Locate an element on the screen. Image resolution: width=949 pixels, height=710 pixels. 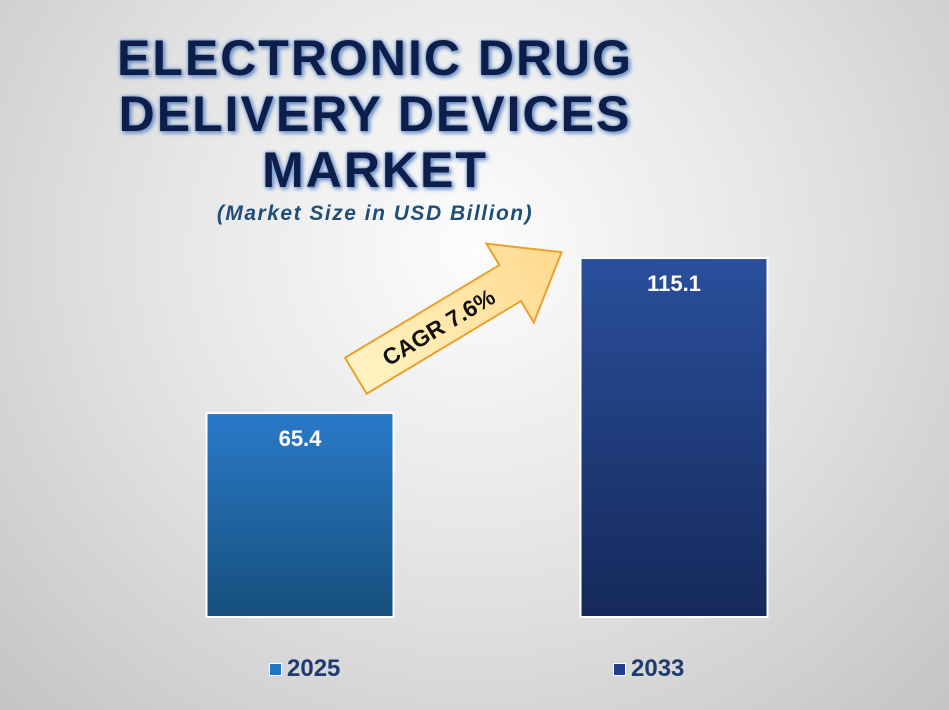
chart-subtitle: (Market Size in USD Billion) is located at coordinates (375, 213).